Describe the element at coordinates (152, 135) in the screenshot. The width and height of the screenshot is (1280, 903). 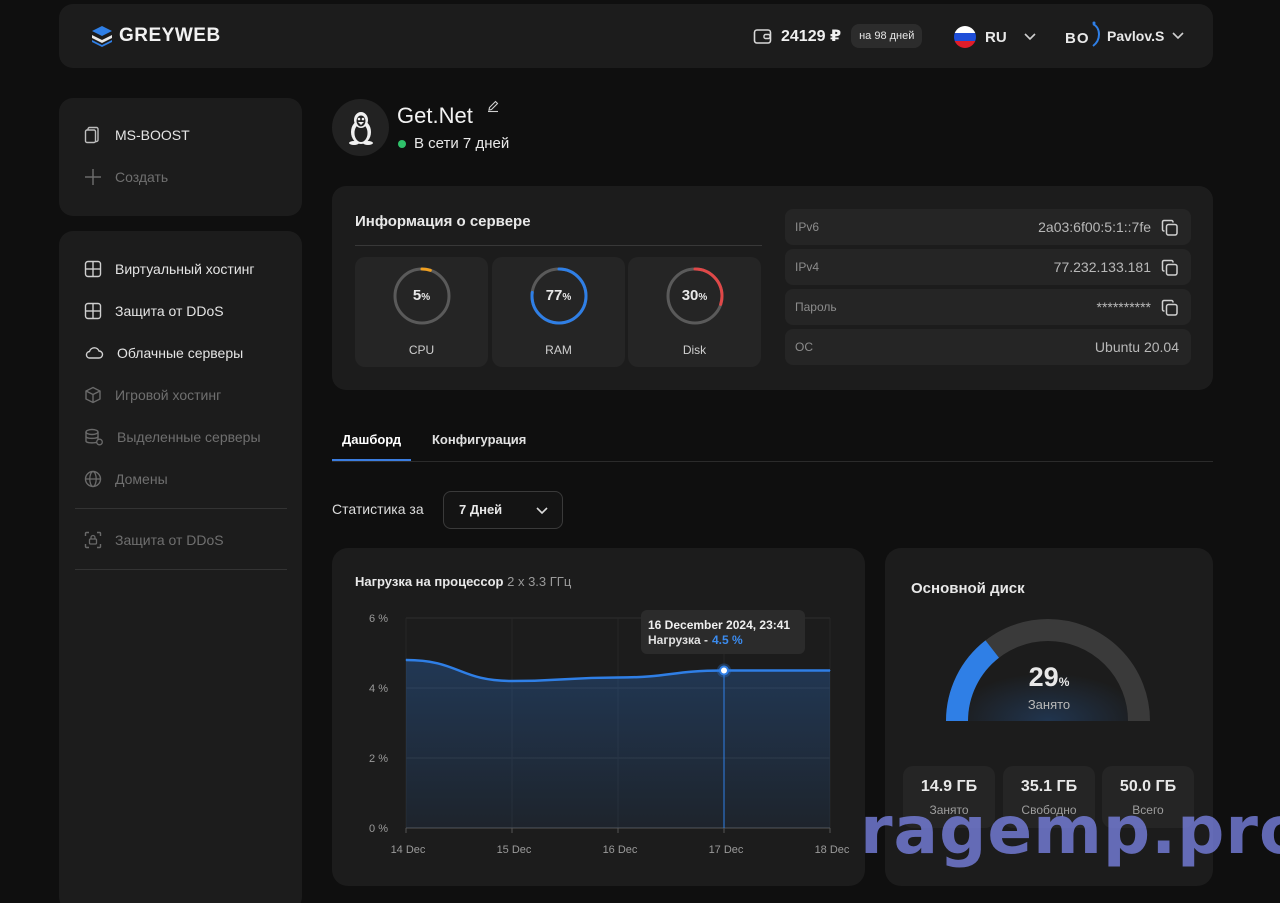
I see `sidebar-item-label: MS-BOOST` at that location.